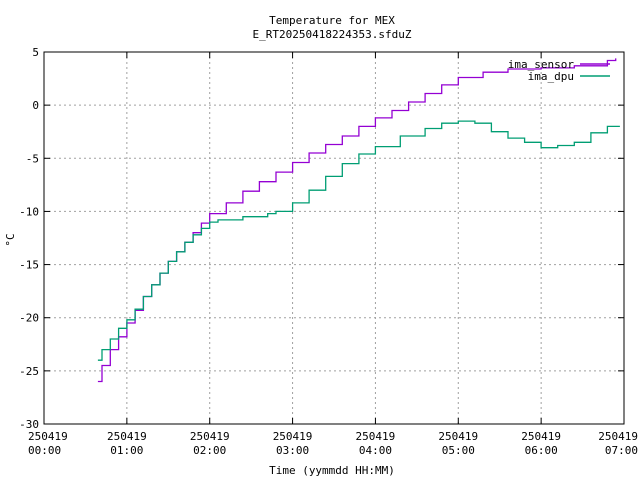 The height and width of the screenshot is (480, 640). What do you see at coordinates (126, 450) in the screenshot?
I see `x-tick-label-time: 01:00` at bounding box center [126, 450].